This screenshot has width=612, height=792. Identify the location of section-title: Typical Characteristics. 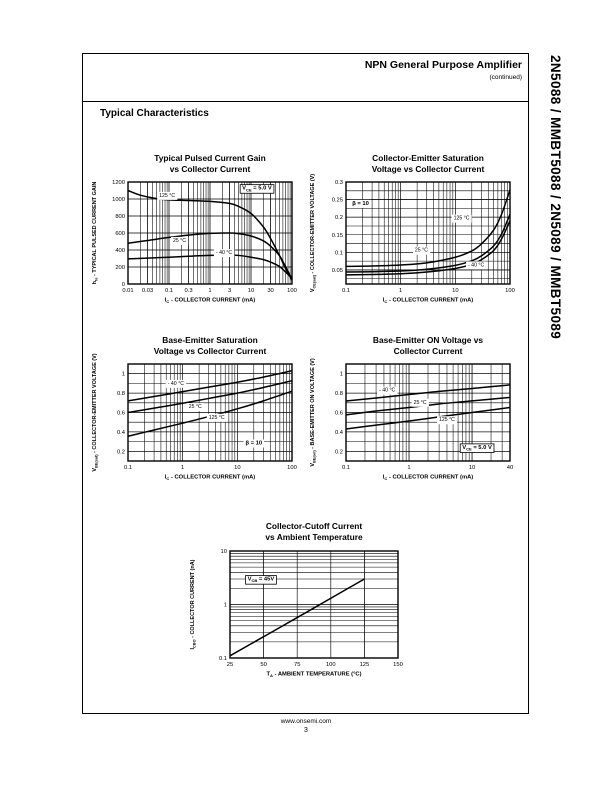
(154, 113).